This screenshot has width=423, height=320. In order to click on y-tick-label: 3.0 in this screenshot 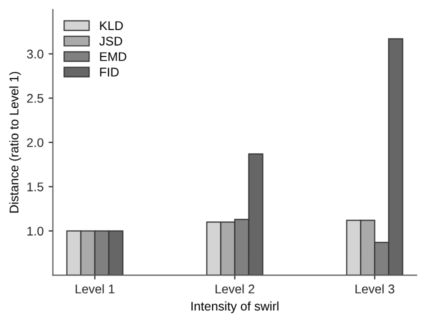, I will do `click(35, 54)`.